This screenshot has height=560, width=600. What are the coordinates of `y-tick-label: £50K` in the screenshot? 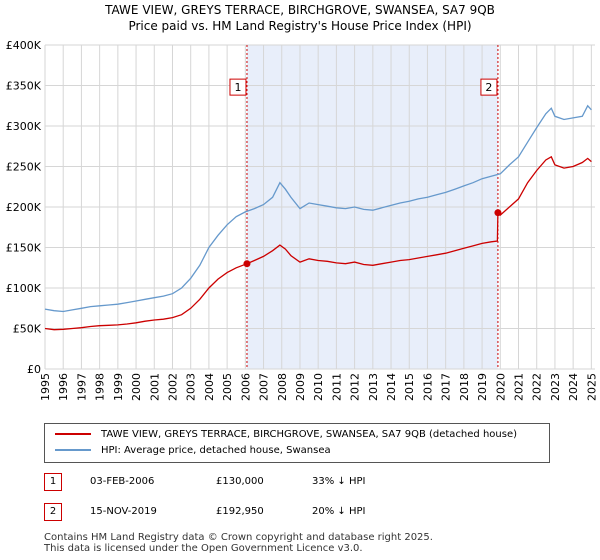 It's located at (27, 329).